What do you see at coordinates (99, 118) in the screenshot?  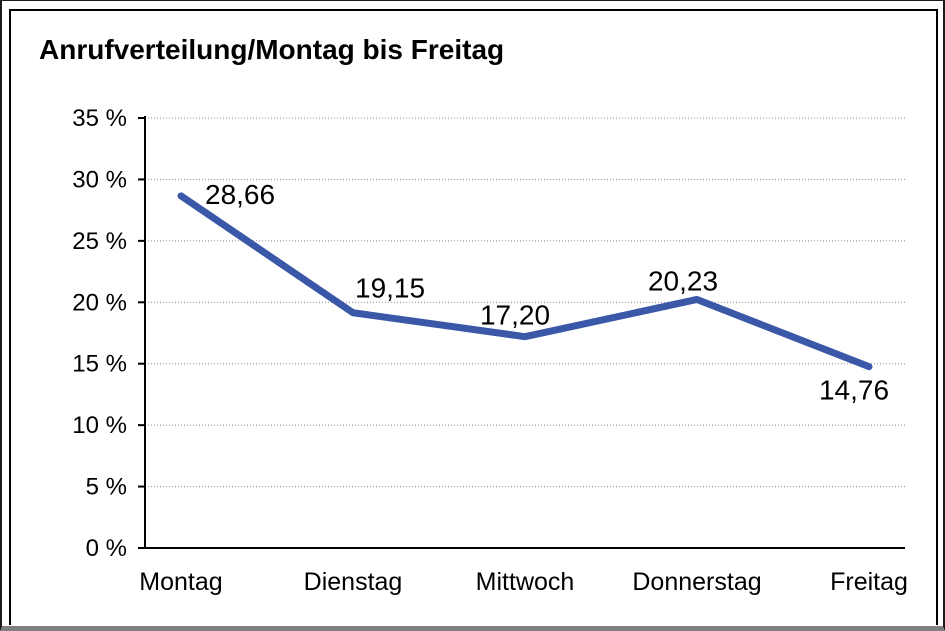 I see `y-axis-label: 35 %` at bounding box center [99, 118].